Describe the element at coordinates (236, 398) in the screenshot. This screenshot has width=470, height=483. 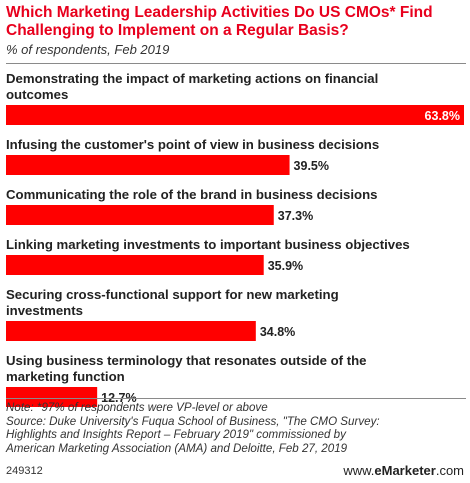
I see `bottom-divider` at that location.